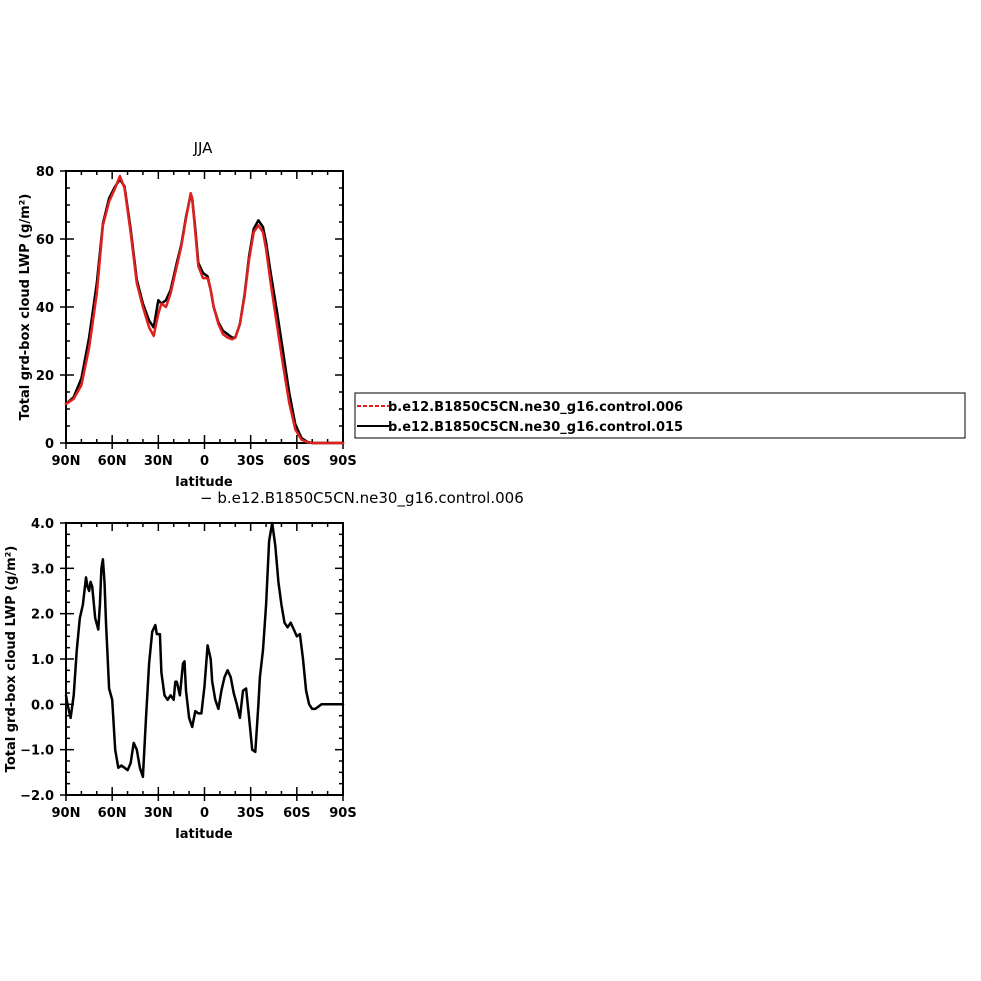  I want to click on top-x-tick-labels: 90N 60N 30N 0 30S 60S 90S, so click(204, 461).